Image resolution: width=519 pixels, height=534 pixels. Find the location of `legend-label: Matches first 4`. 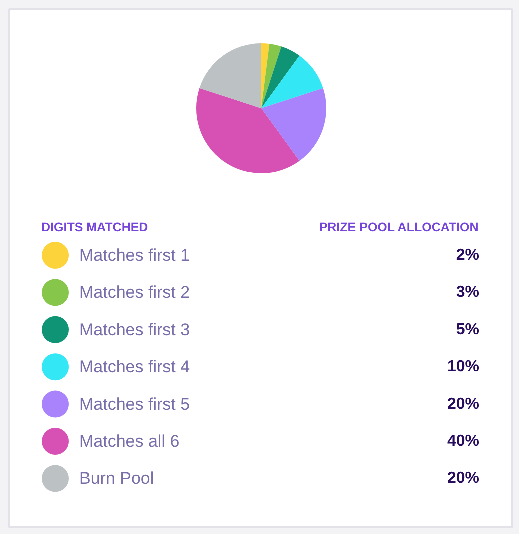

legend-label: Matches first 4 is located at coordinates (135, 367).